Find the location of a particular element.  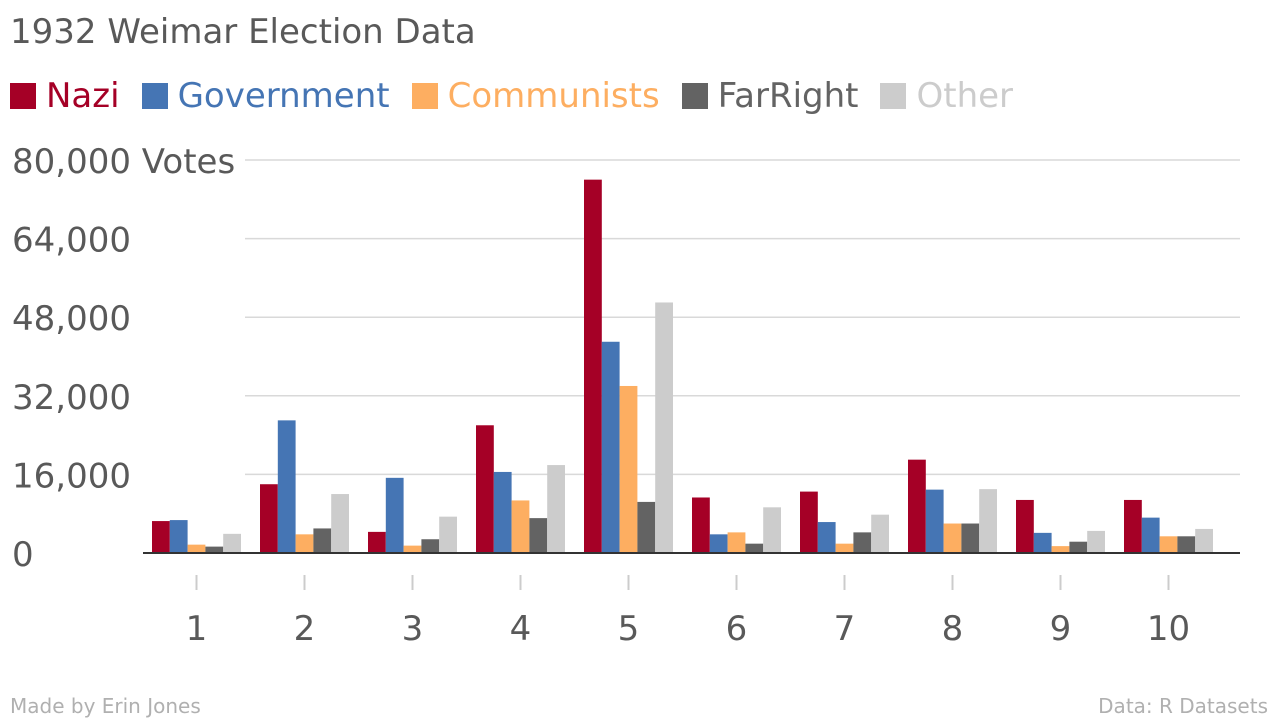

source-text: Data: R Datasets is located at coordinates (1183, 706).